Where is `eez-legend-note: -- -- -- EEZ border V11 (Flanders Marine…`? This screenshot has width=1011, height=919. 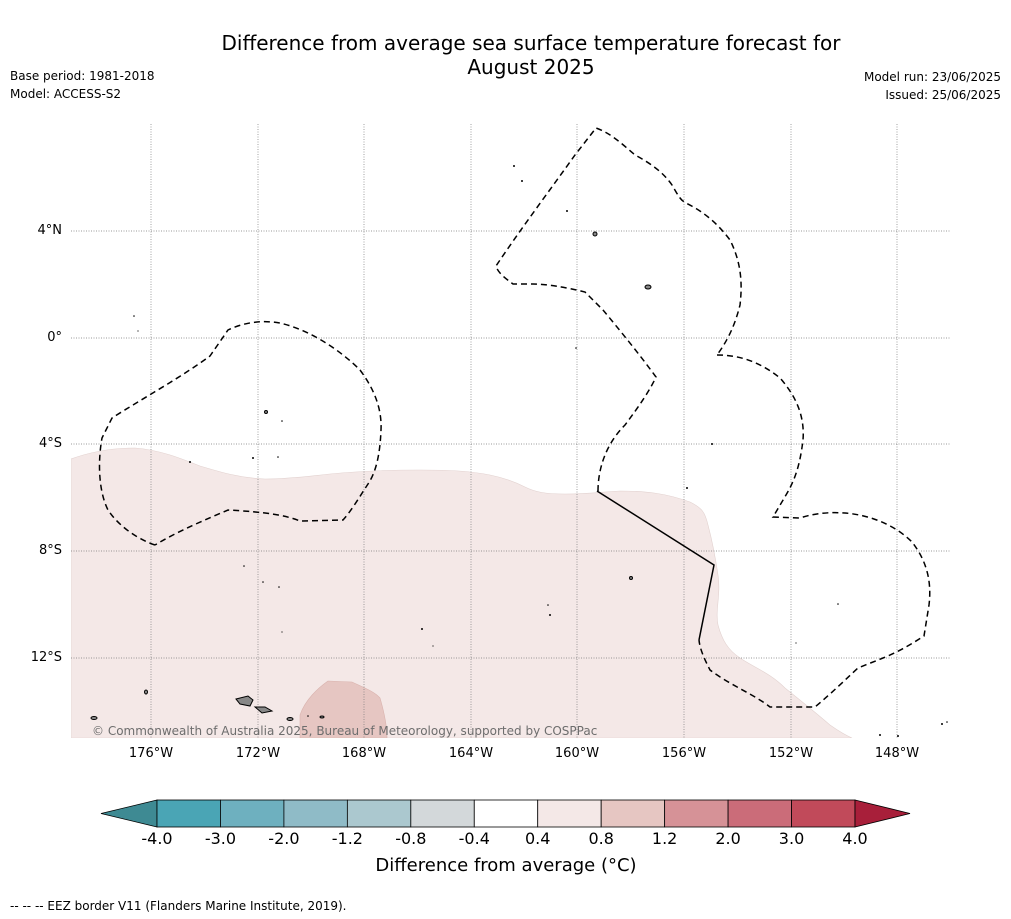 eez-legend-note: -- -- -- EEZ border V11 (Flanders Marine… is located at coordinates (178, 906).